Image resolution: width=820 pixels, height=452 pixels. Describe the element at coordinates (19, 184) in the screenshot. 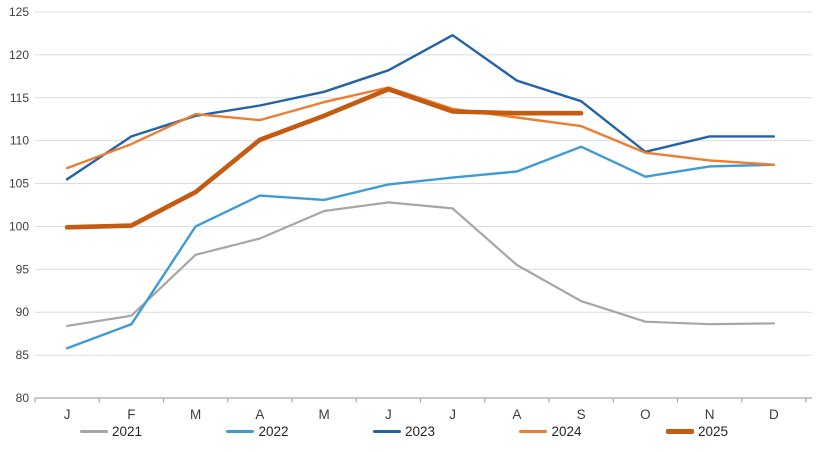

I see `y-axis-tick-label: 105` at that location.